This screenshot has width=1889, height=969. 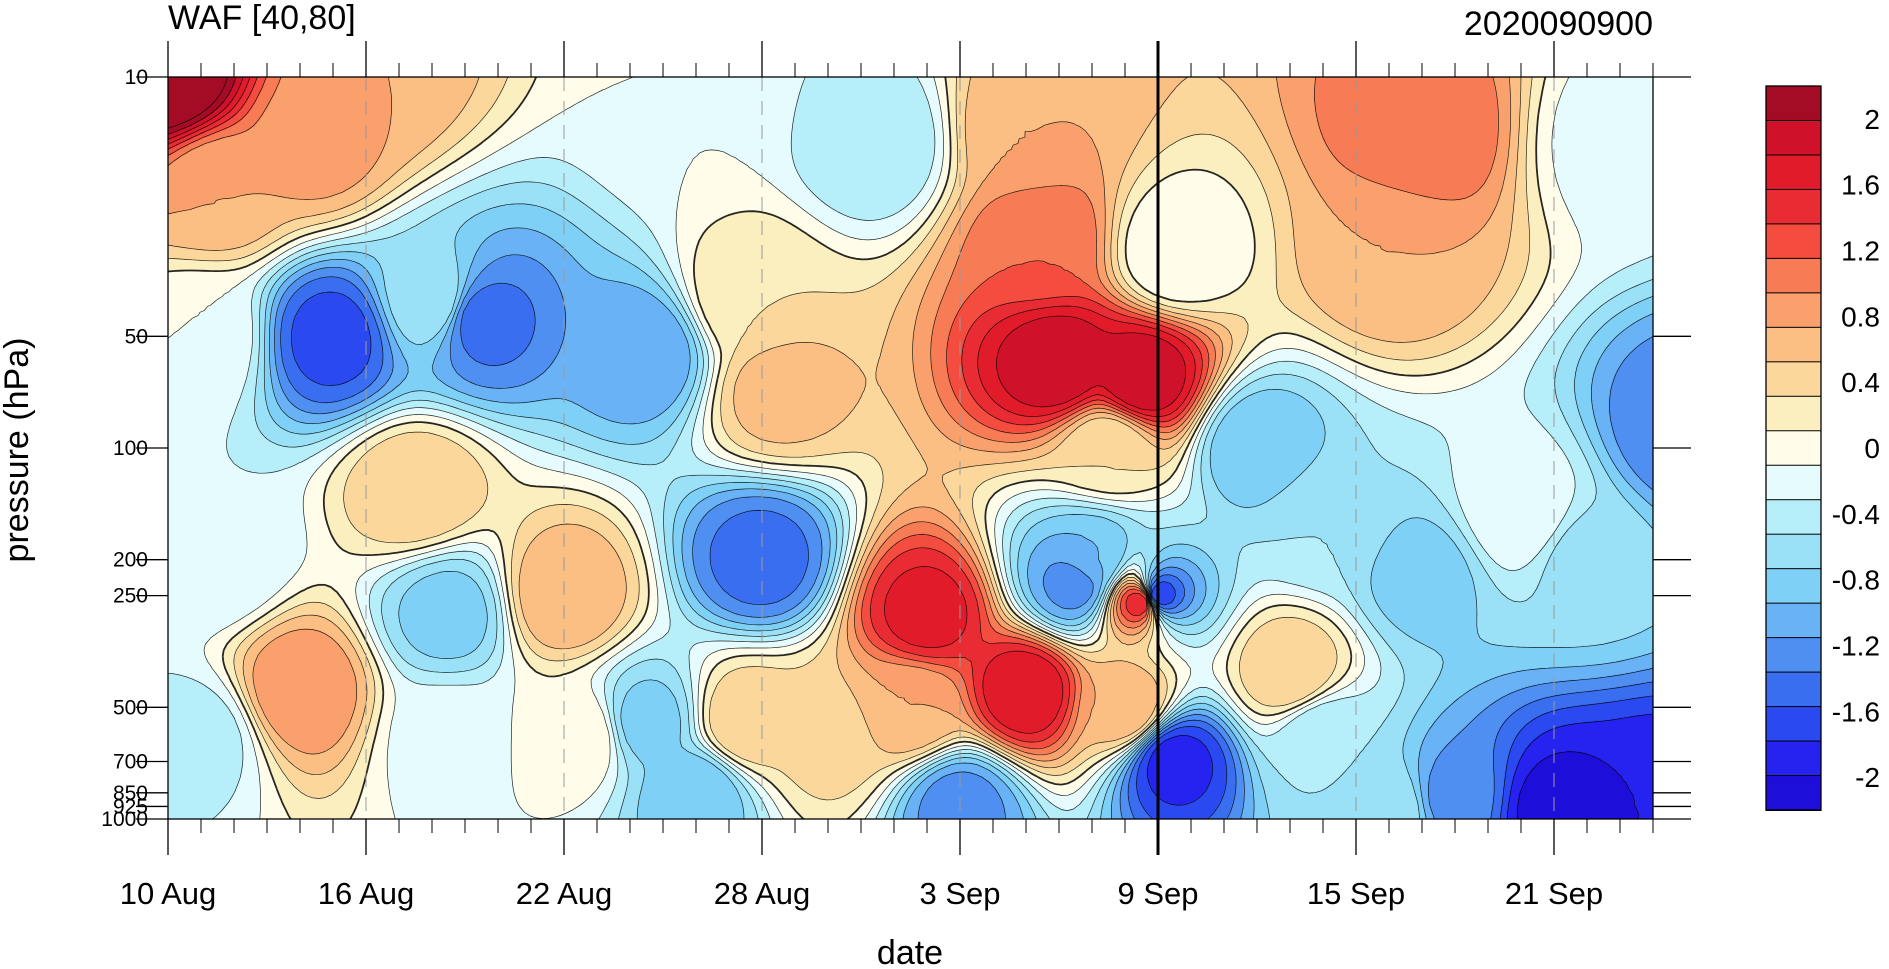 I want to click on colorbar-label: 0, so click(x=1872, y=448).